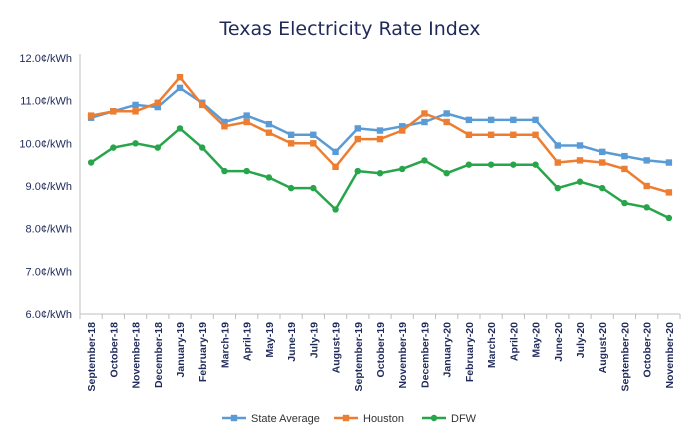  What do you see at coordinates (492, 345) in the screenshot?
I see `x-tick-label: March-20` at bounding box center [492, 345].